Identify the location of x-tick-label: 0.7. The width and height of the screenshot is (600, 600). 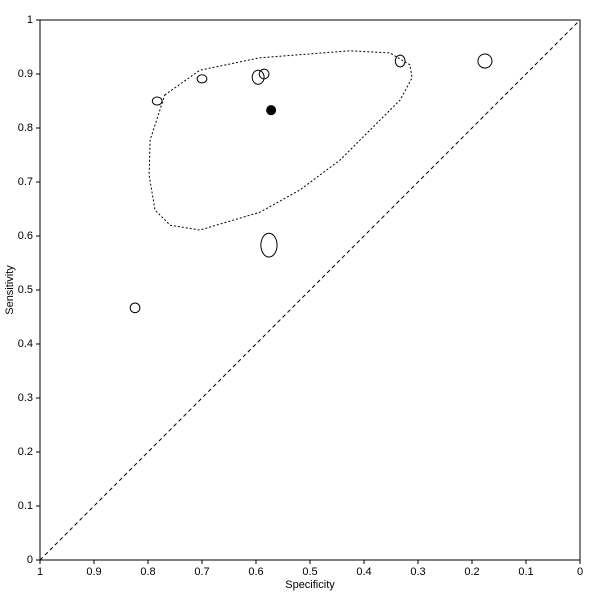
(201, 572).